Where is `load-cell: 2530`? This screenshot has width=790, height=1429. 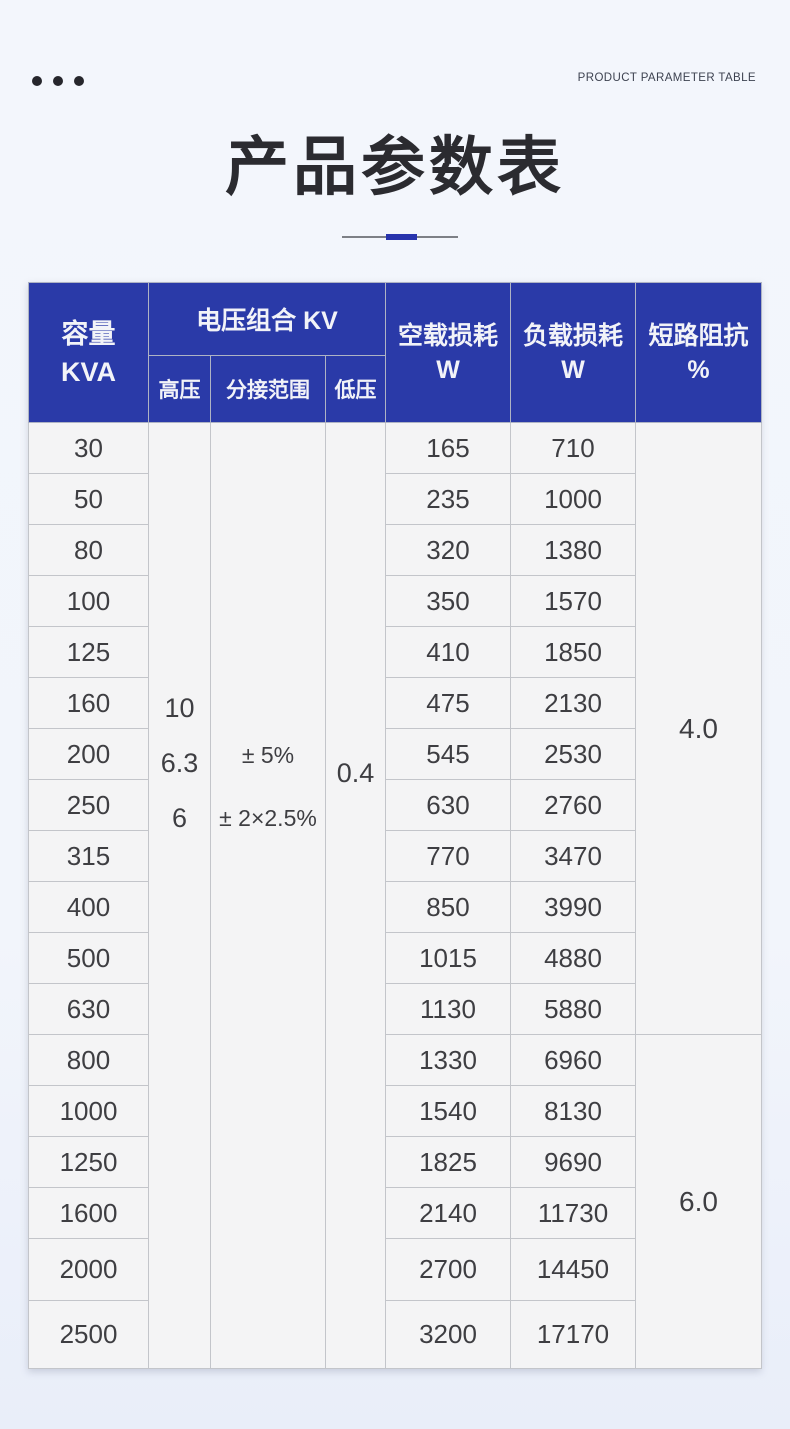
load-cell: 2530 is located at coordinates (573, 754).